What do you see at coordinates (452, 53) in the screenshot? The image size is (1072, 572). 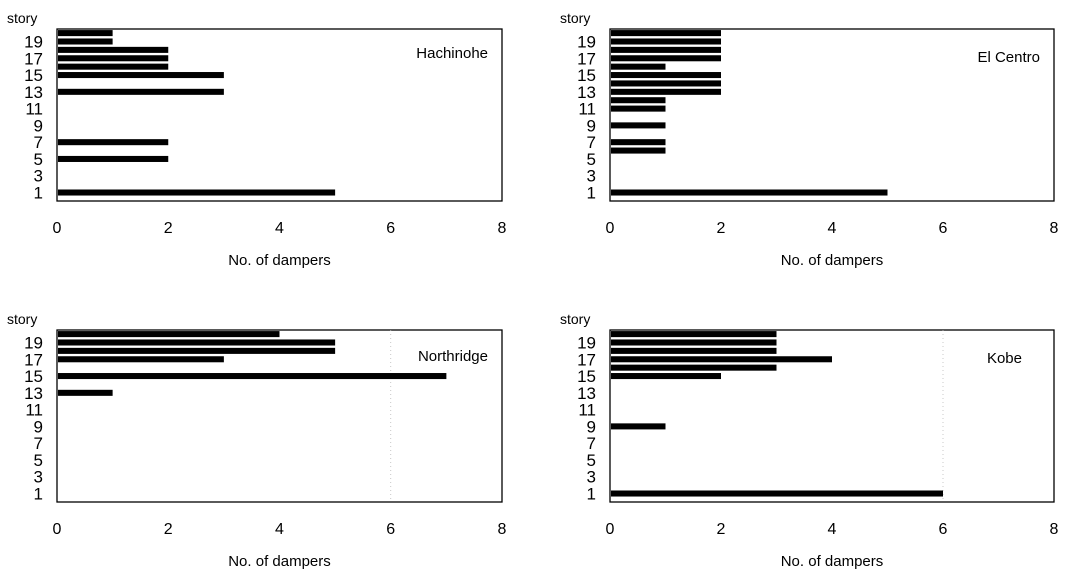 I see `panel-title: Hachinohe` at bounding box center [452, 53].